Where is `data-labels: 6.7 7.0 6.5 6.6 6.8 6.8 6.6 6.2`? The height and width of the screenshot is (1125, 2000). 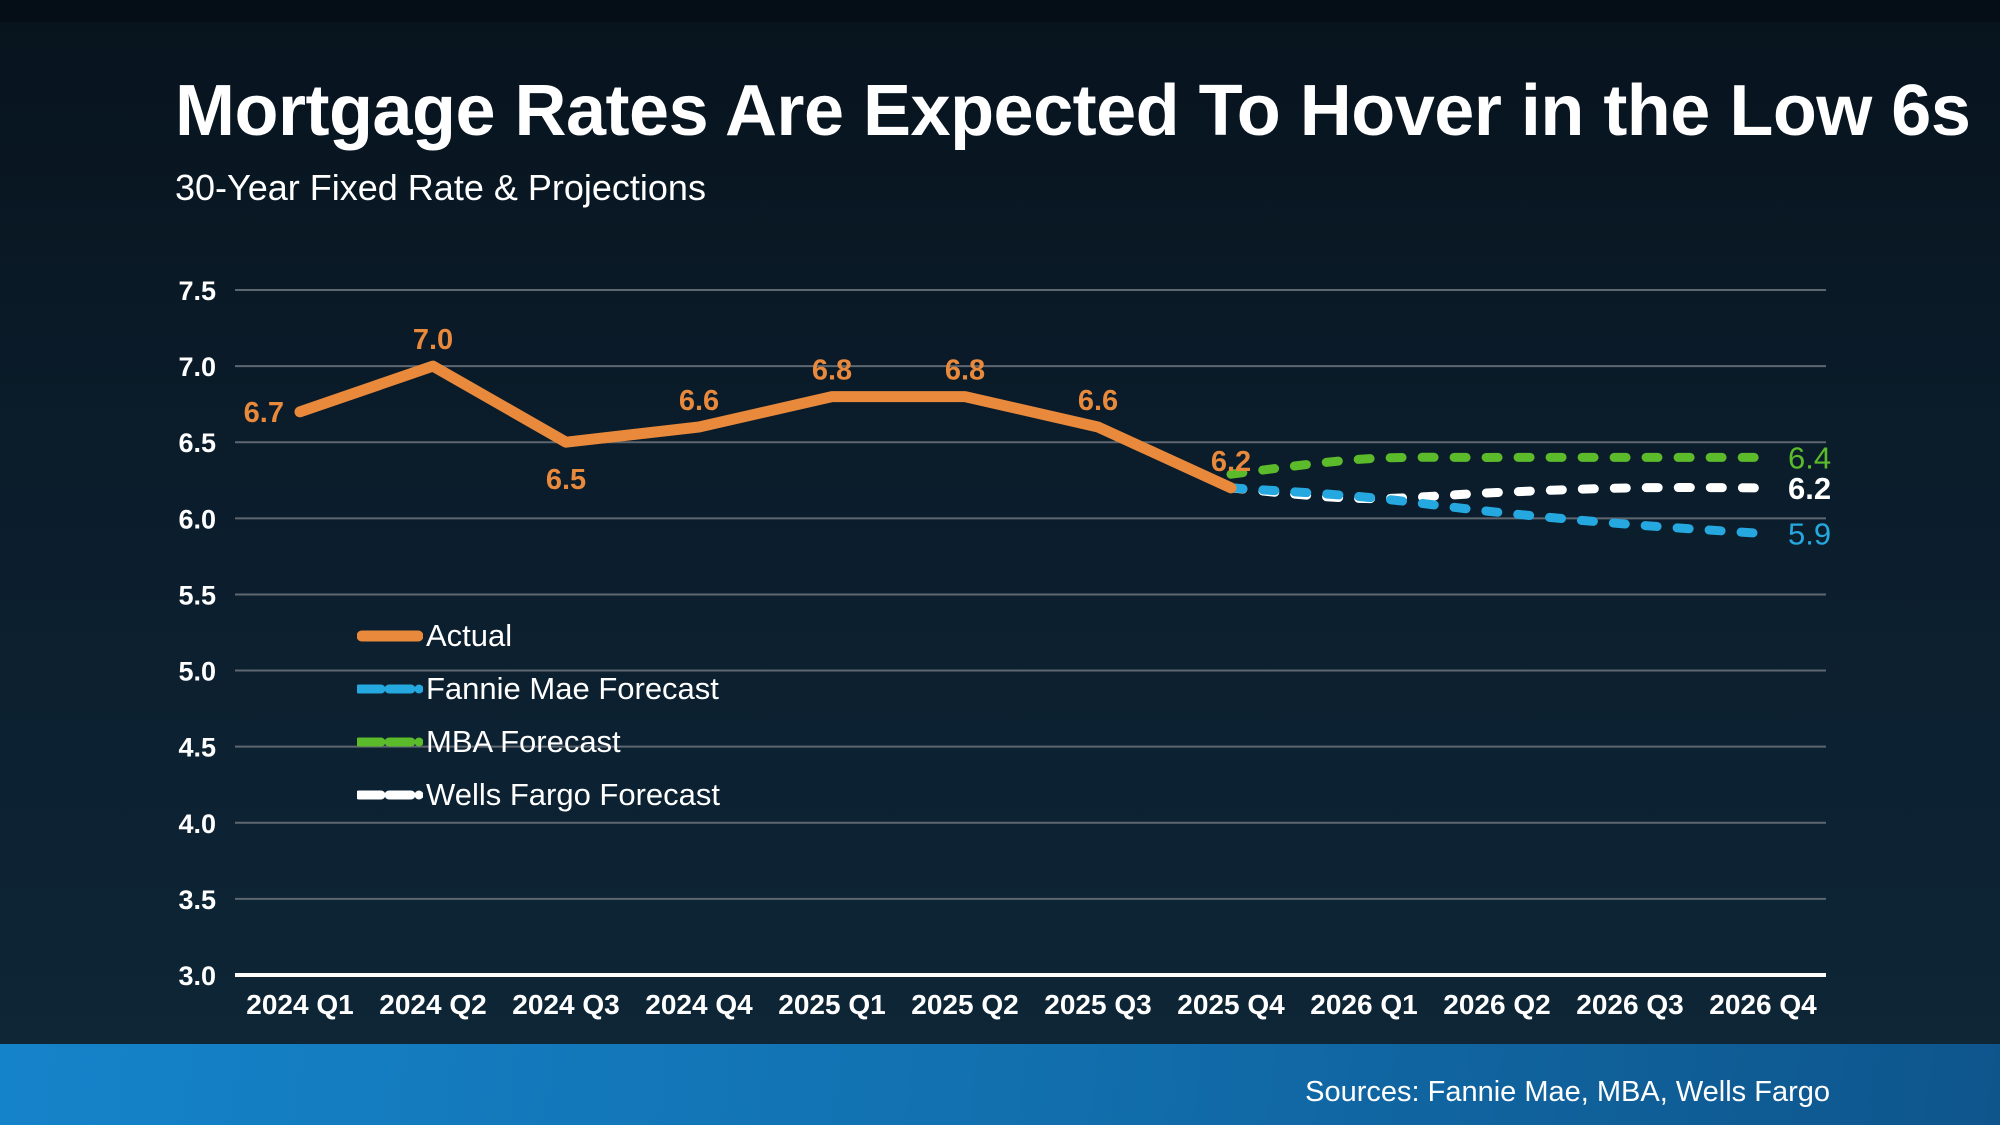
data-labels: 6.7 7.0 6.5 6.6 6.8 6.8 6.6 6.2 is located at coordinates (747, 410).